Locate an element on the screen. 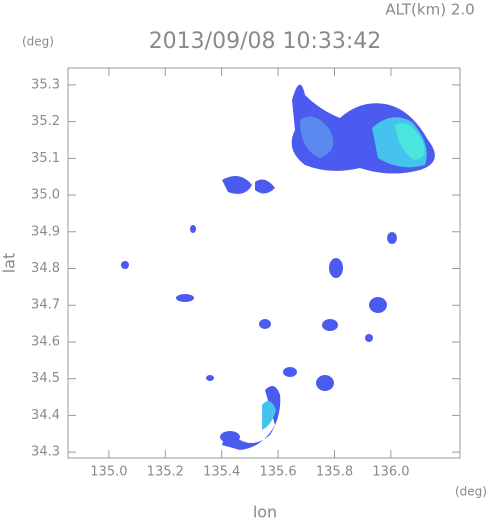 The image size is (491, 525). y-tick-label: 35.0 is located at coordinates (45, 195).